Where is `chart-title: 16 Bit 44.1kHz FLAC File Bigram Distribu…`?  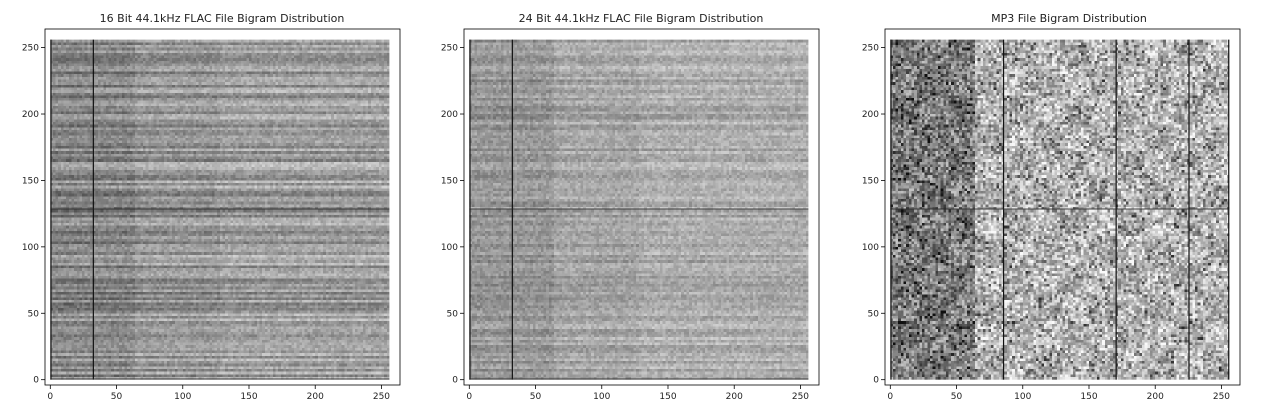
chart-title: 16 Bit 44.1kHz FLAC File Bigram Distribu… is located at coordinates (222, 18).